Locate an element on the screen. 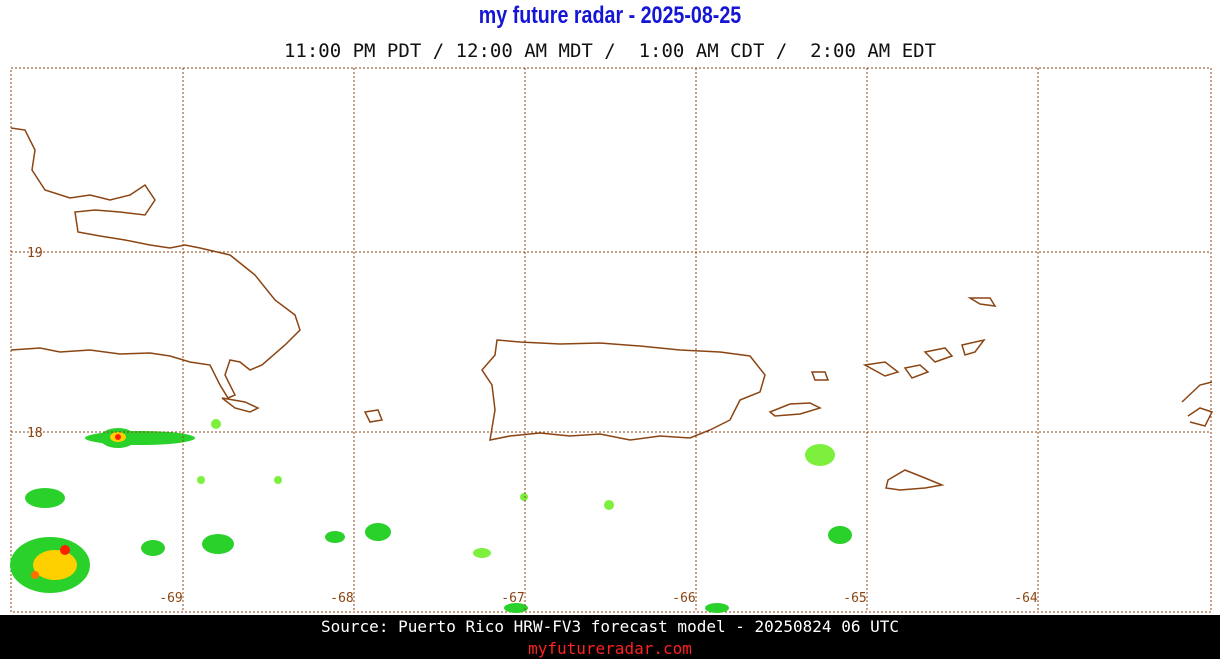 Image resolution: width=1220 pixels, height=659 pixels. east-islands is located at coordinates (1197, 404).